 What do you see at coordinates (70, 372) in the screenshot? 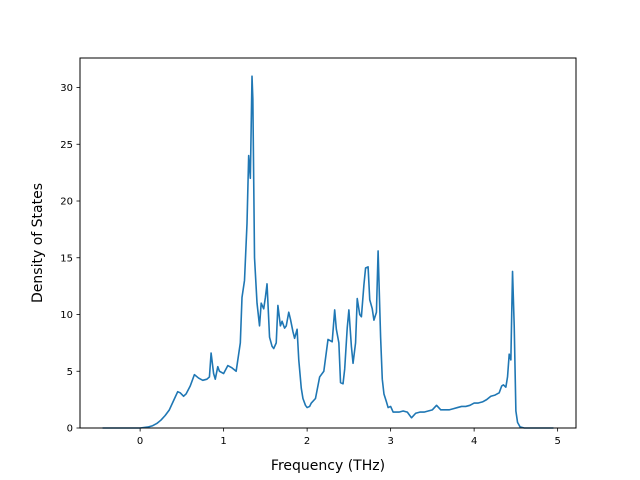
I see `y-tick-label: 5` at bounding box center [70, 372].